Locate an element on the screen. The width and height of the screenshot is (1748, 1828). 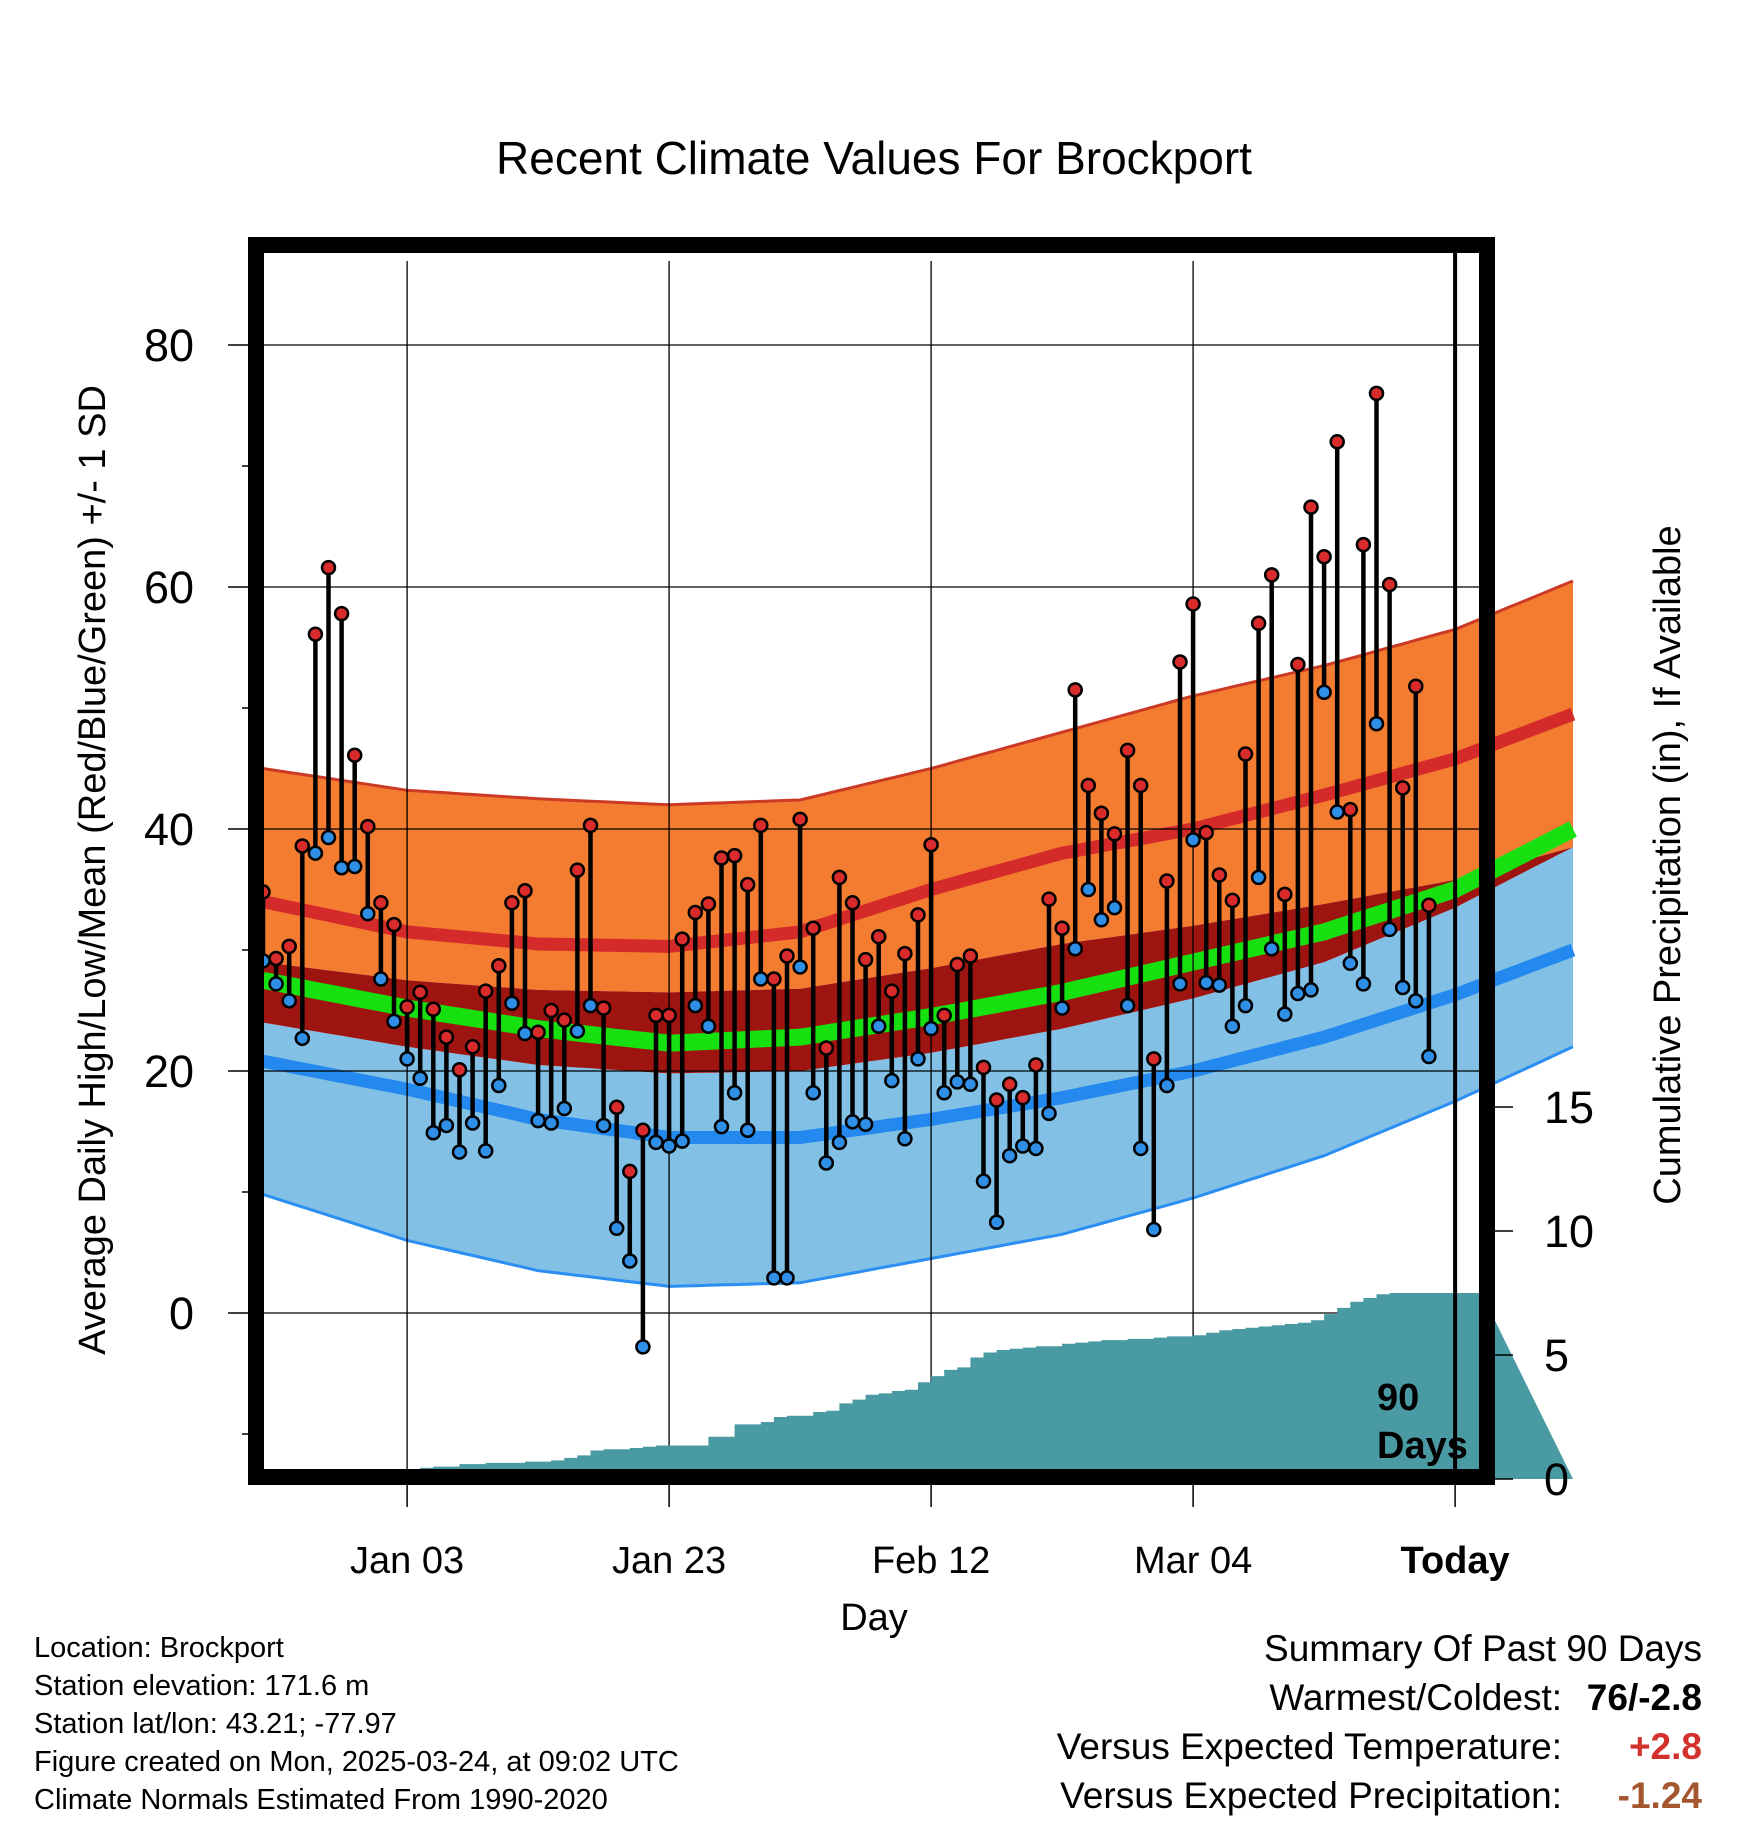
chart-title: Recent Climate Values For Brockport is located at coordinates (874, 158).